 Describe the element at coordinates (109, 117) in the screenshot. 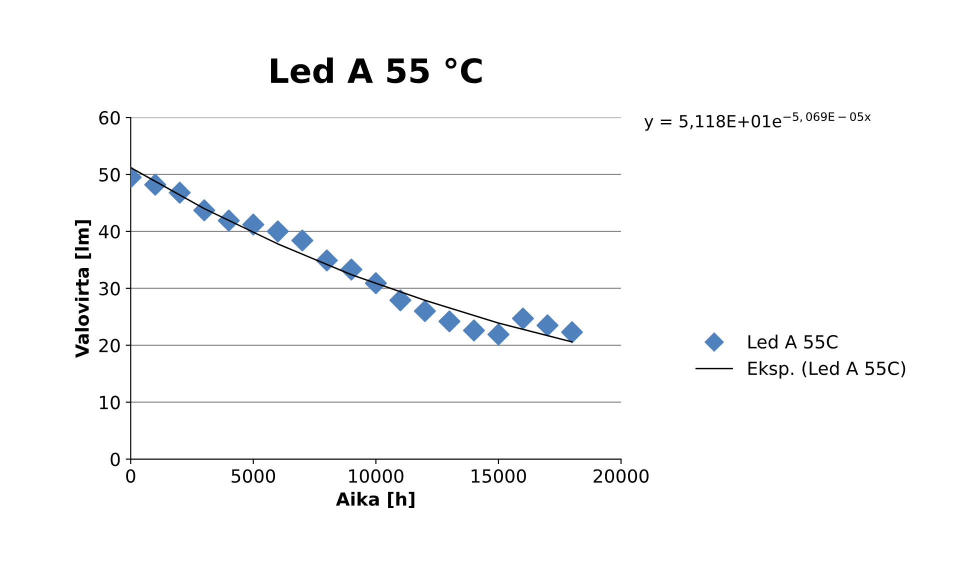

I see `y-tick-label: 60` at that location.